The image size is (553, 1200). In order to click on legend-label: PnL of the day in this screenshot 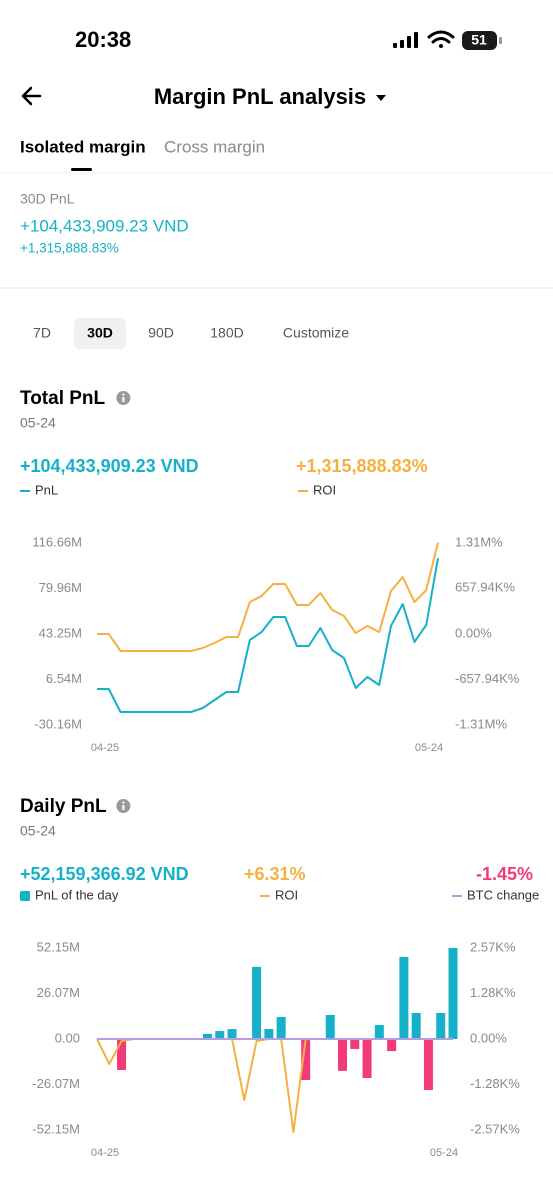, I will do `click(77, 894)`.